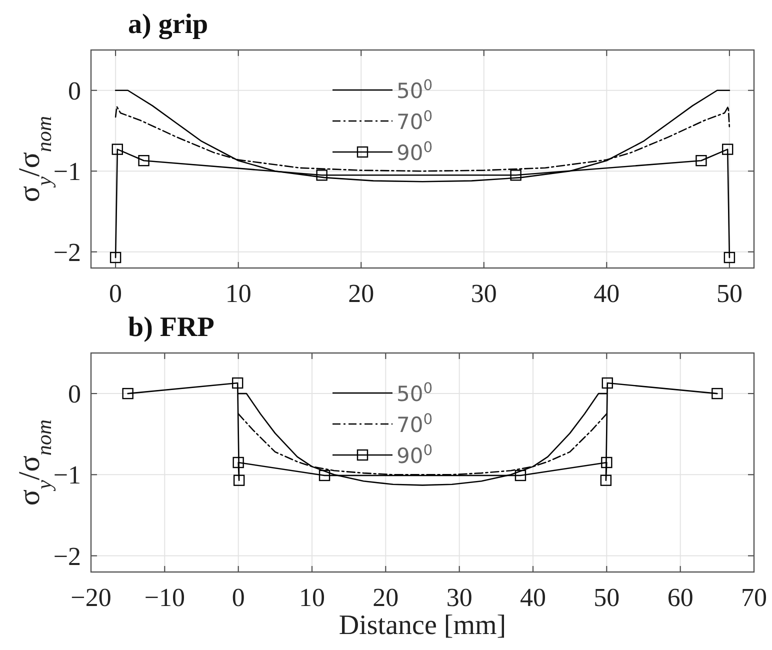 Image resolution: width=772 pixels, height=650 pixels. I want to click on chart-title: a) grip, so click(168, 24).